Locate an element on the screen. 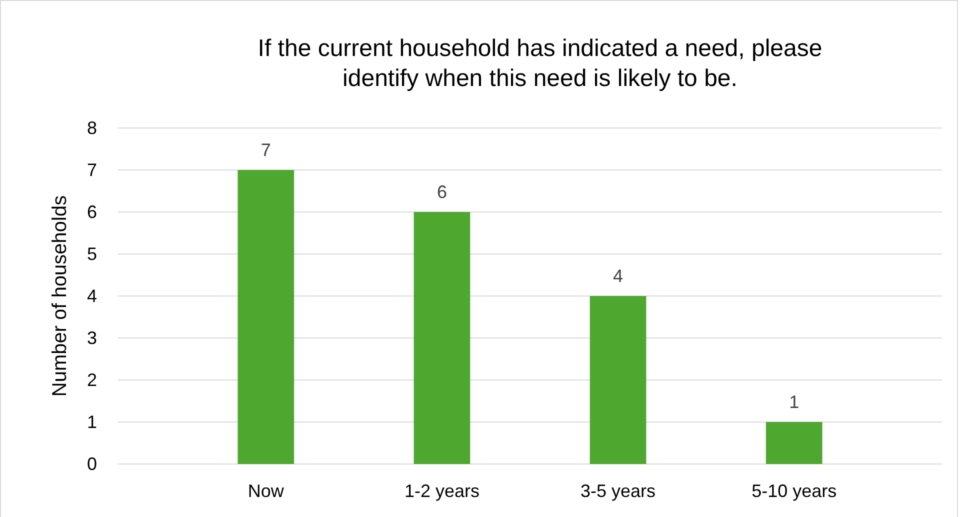 Image resolution: width=960 pixels, height=517 pixels. y-tick-label: 6 is located at coordinates (91, 212).